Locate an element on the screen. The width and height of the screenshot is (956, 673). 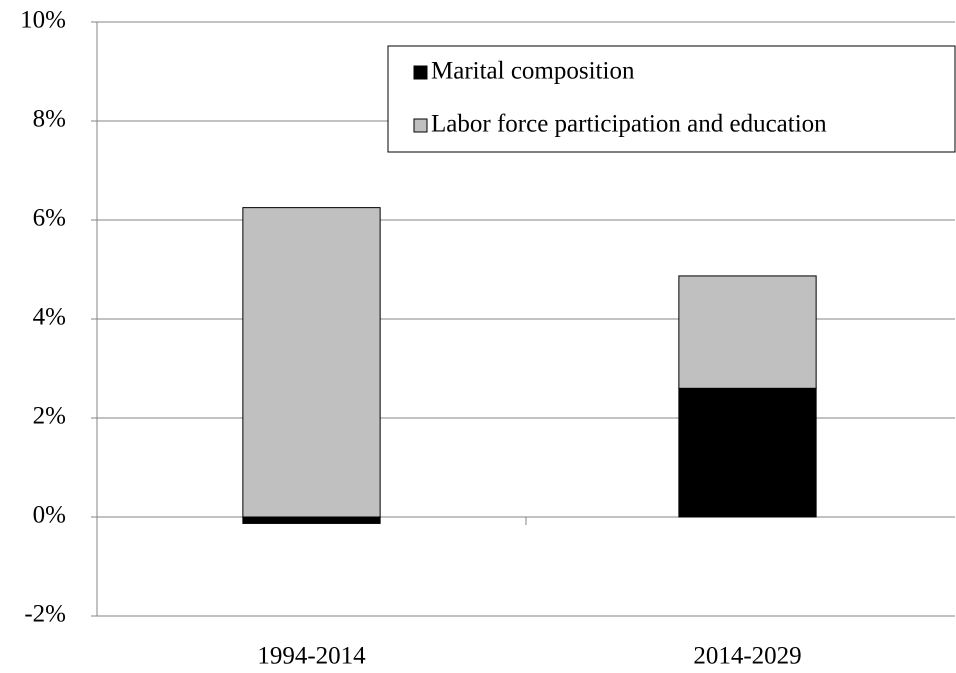
y-tick-label: 2% is located at coordinates (49, 416).